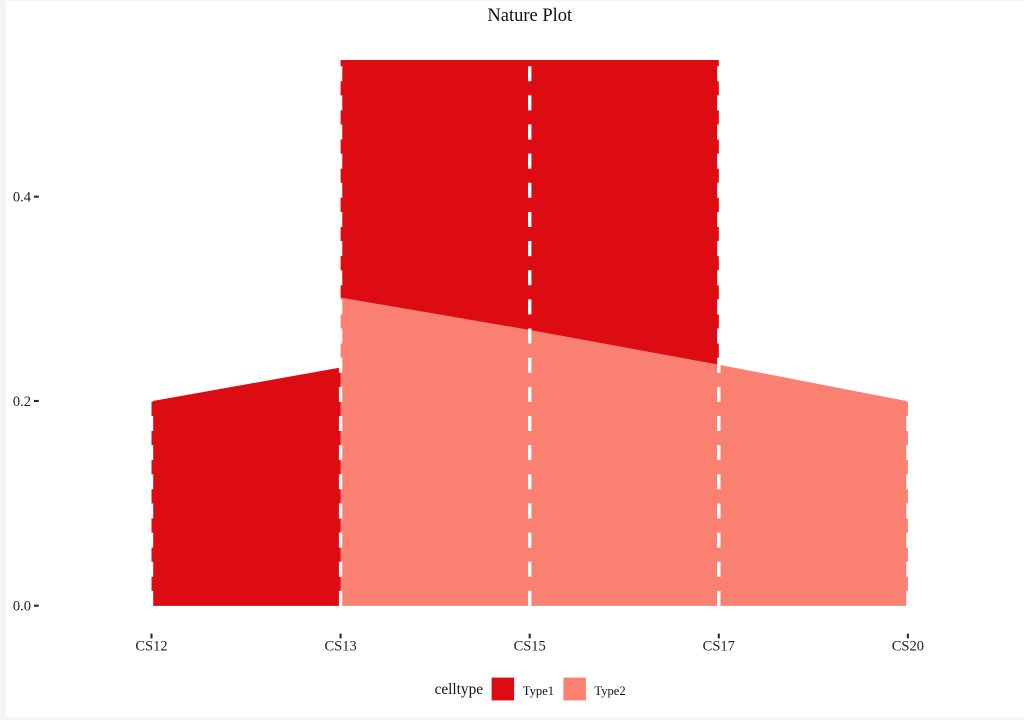 The height and width of the screenshot is (720, 1024). I want to click on svg-text: CS13, so click(340, 647).